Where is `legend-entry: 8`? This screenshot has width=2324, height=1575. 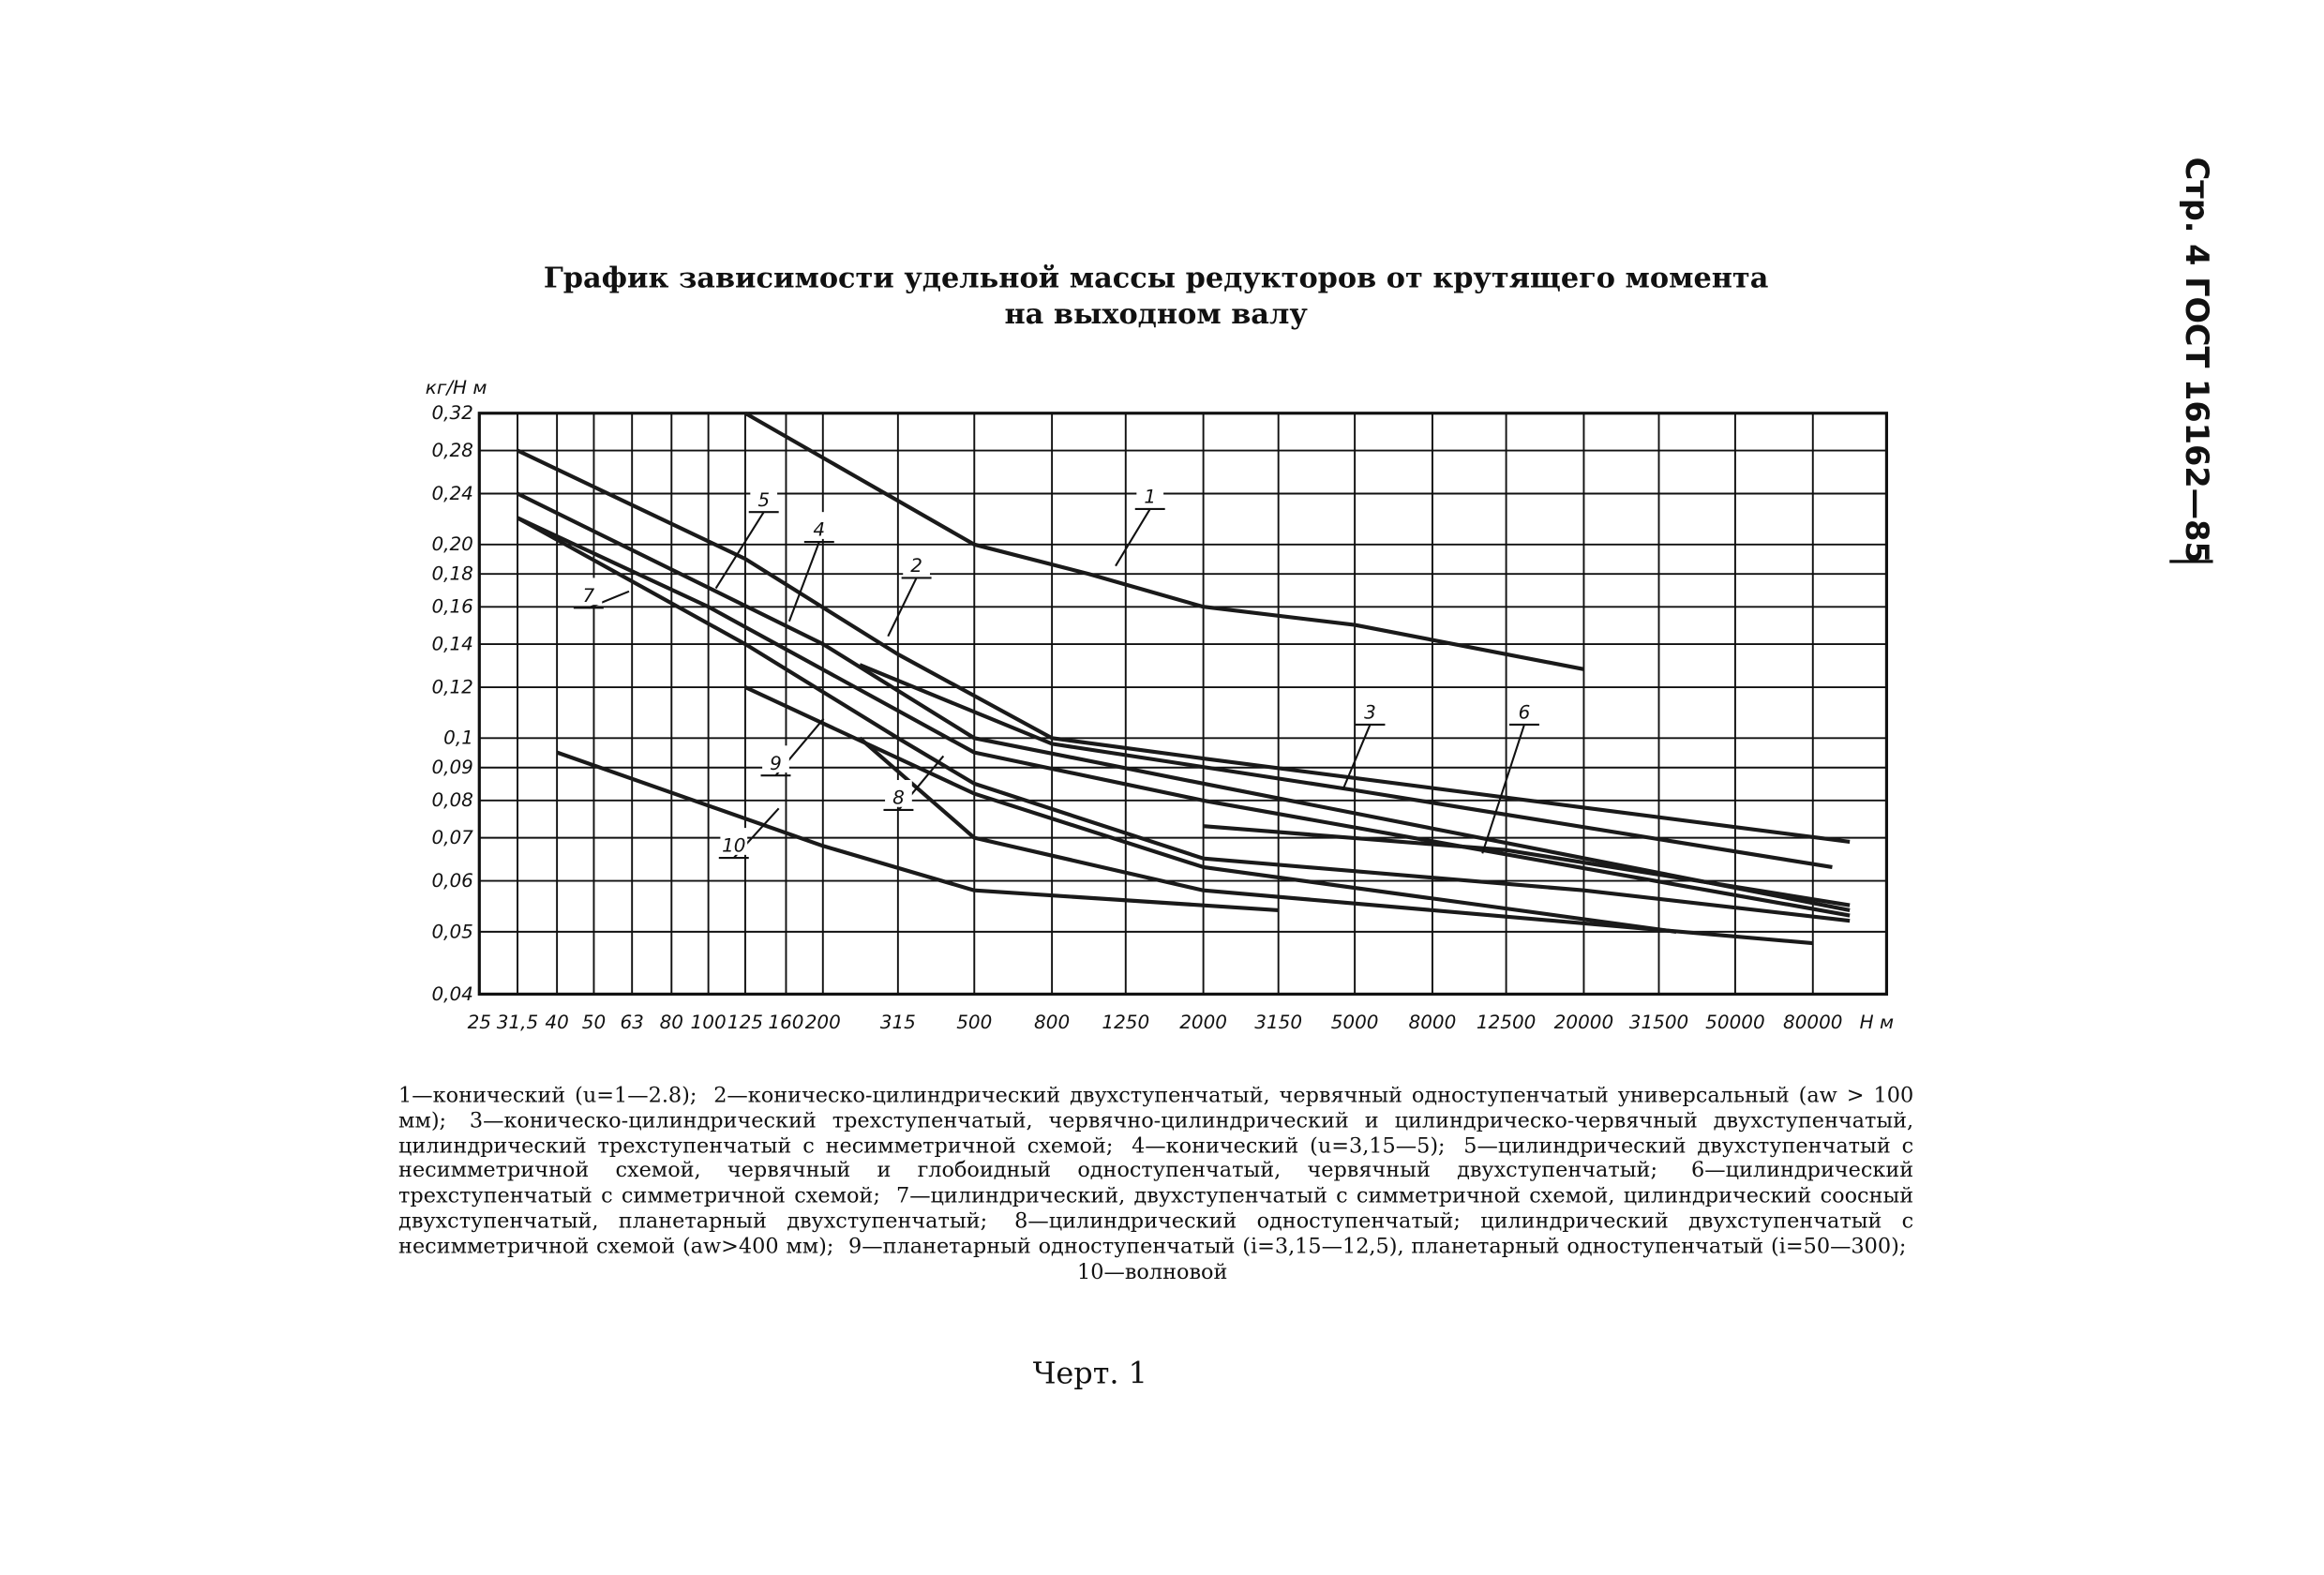 legend-entry: 8 is located at coordinates (899, 798).